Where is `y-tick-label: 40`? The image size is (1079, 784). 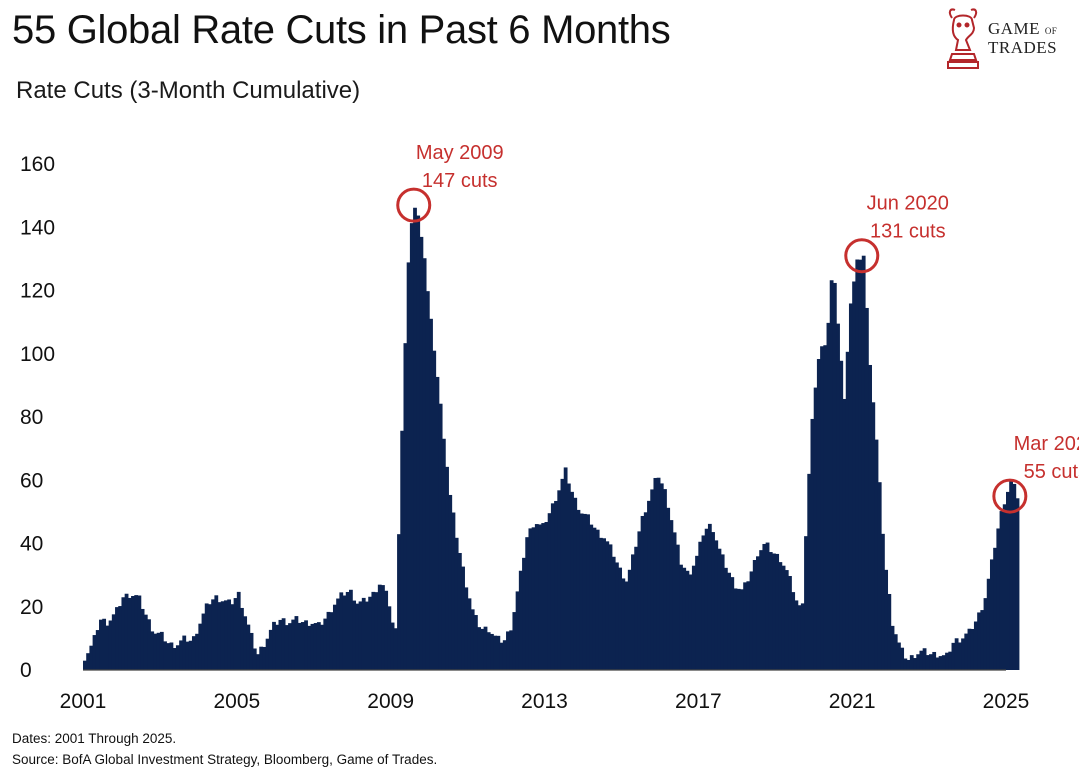 y-tick-label: 40 is located at coordinates (31, 544).